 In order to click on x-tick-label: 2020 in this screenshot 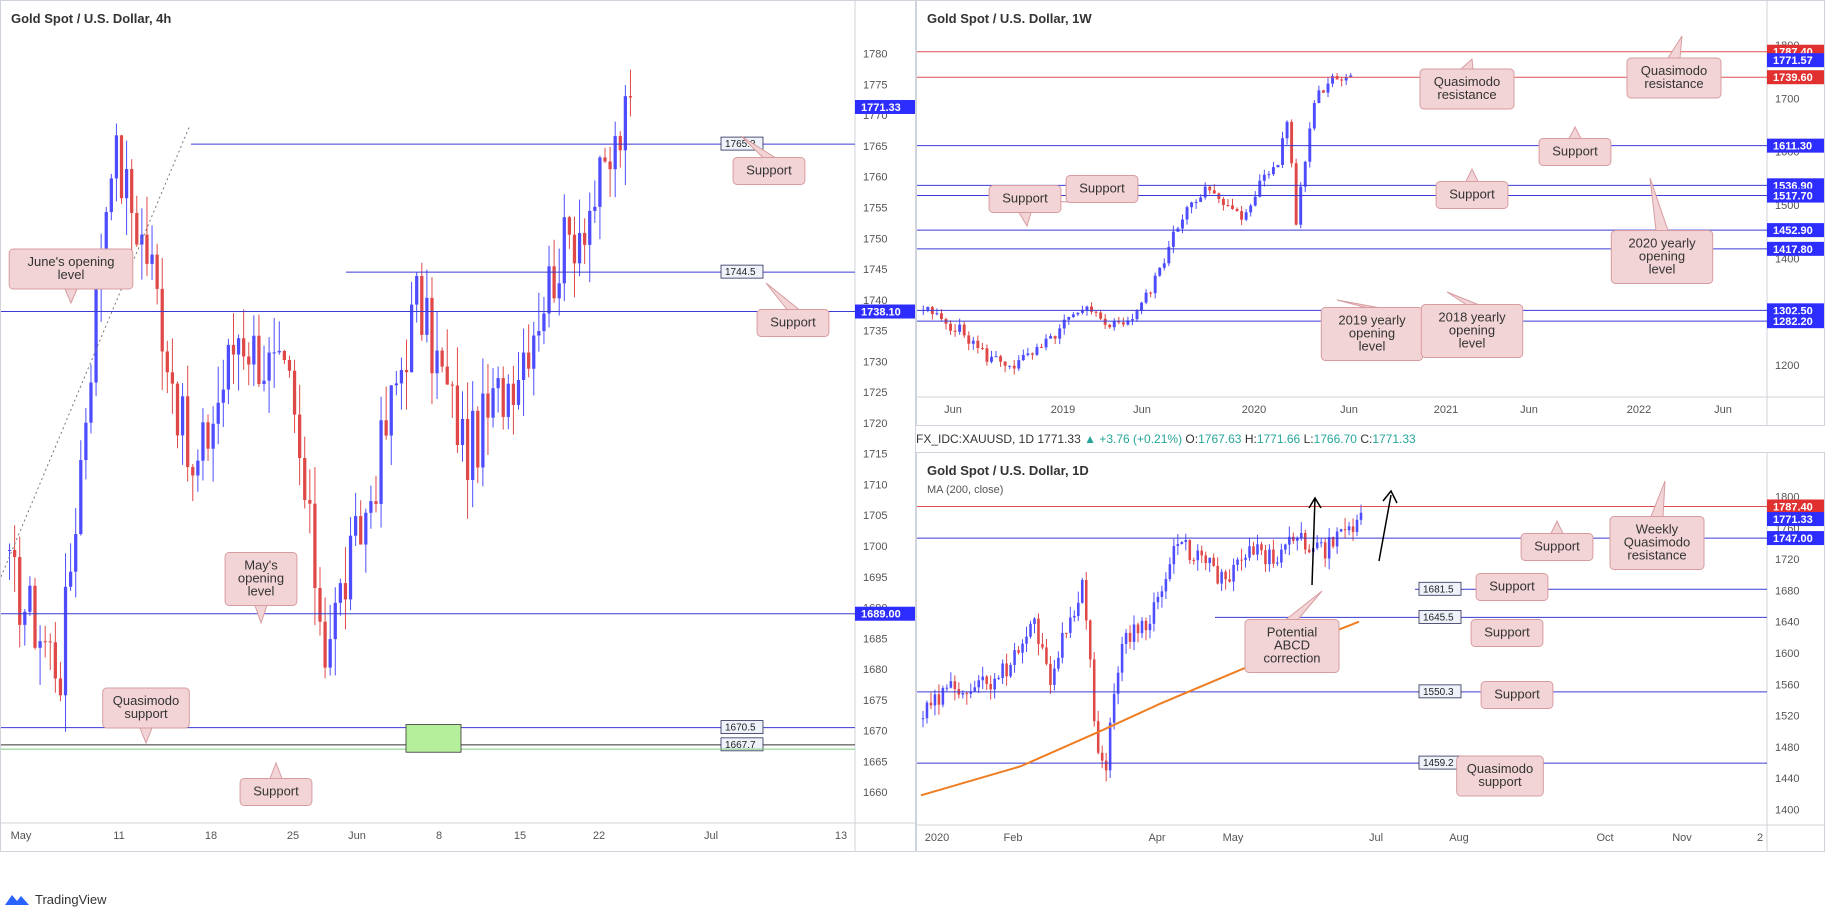, I will do `click(1254, 410)`.